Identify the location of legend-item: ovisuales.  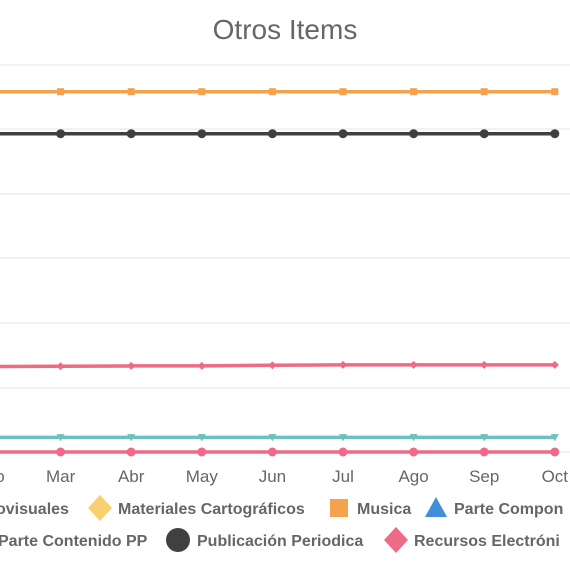
(34, 509).